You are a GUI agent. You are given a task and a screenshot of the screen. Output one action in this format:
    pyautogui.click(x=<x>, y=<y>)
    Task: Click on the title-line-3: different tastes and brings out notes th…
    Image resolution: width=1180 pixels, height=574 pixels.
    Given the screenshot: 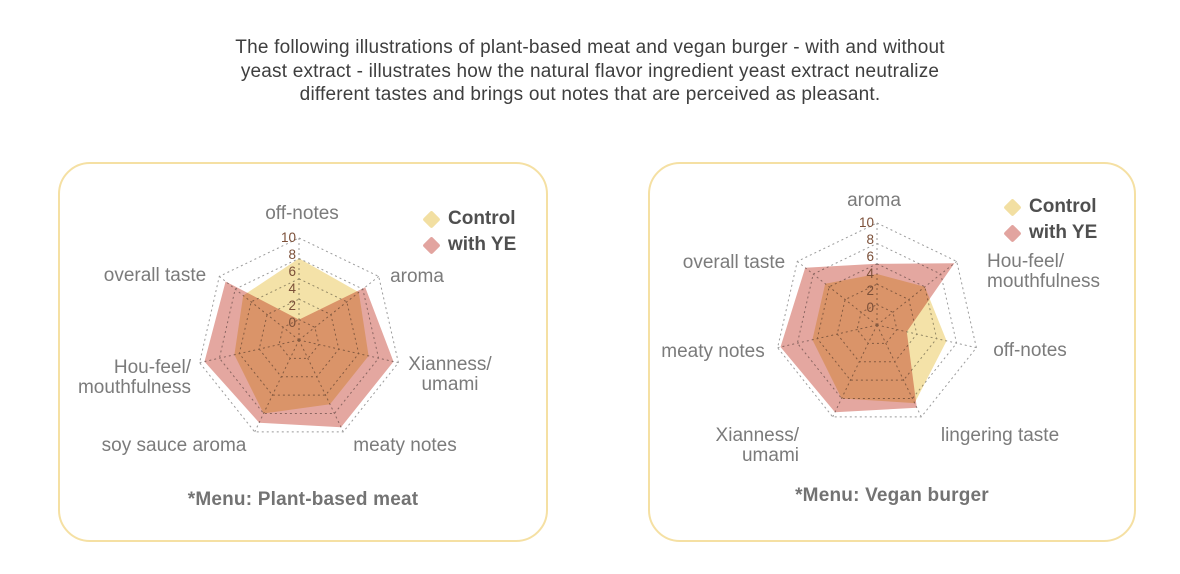 What is the action you would take?
    pyautogui.click(x=590, y=94)
    